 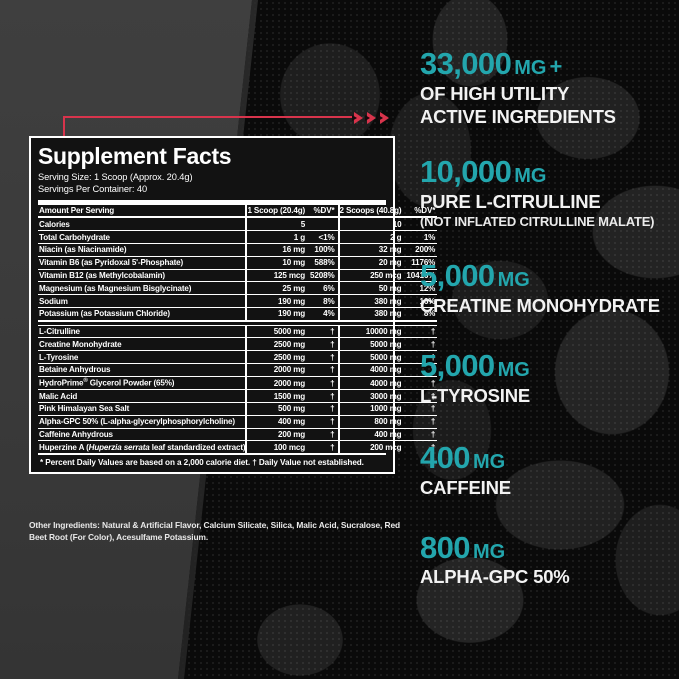 What do you see at coordinates (422, 237) in the screenshot?
I see `col2-dv: 1%` at bounding box center [422, 237].